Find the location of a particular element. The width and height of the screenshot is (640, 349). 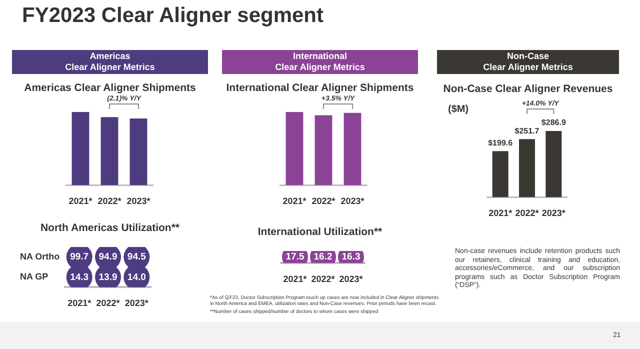

series-label: NA Ortho is located at coordinates (40, 257).